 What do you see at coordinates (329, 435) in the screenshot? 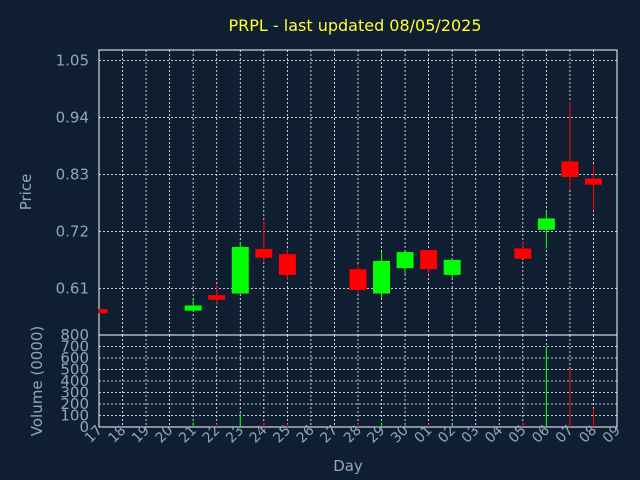
I see `x-tick-label: 27` at bounding box center [329, 435].